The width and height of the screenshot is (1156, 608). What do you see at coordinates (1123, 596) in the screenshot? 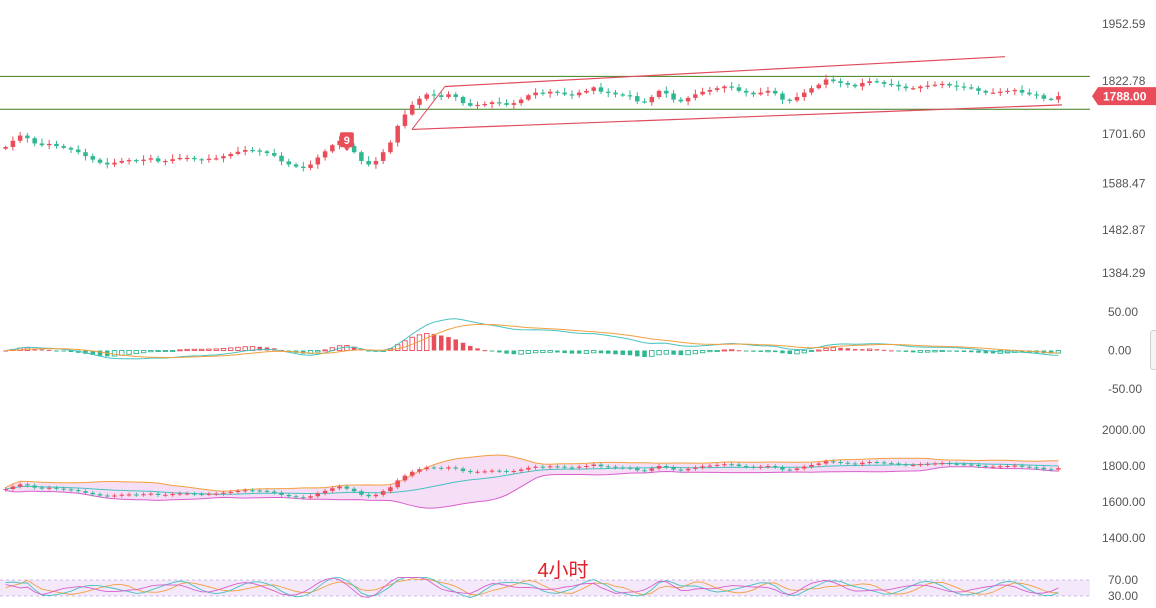
I see `rsi-axis-tick: 30.00` at bounding box center [1123, 596].